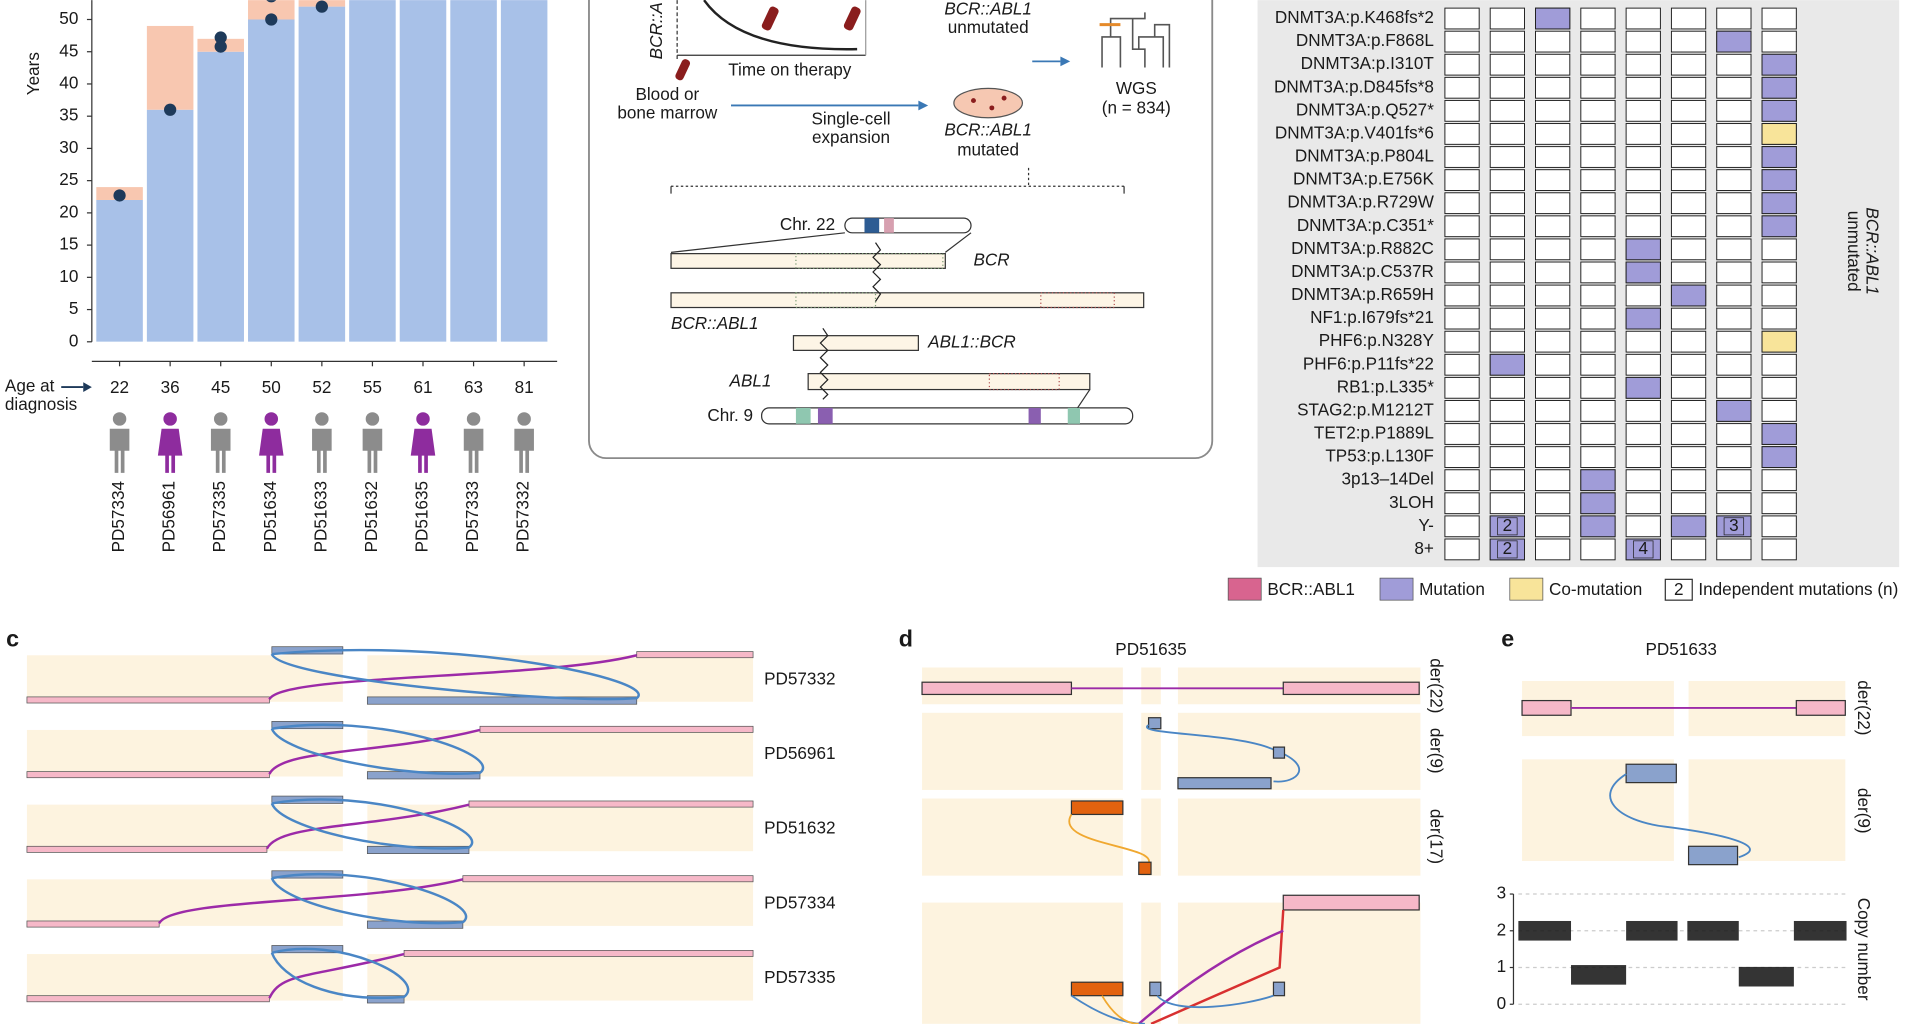 Image resolution: width=1920 pixels, height=1024 pixels. I want to click on bars, so click(322, 171).